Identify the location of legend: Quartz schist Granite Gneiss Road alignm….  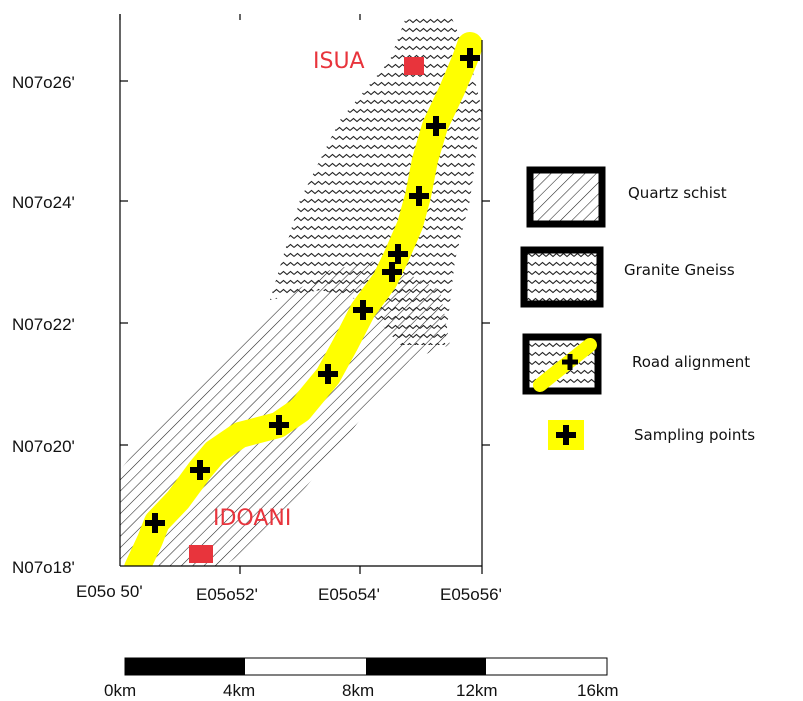
(637, 308).